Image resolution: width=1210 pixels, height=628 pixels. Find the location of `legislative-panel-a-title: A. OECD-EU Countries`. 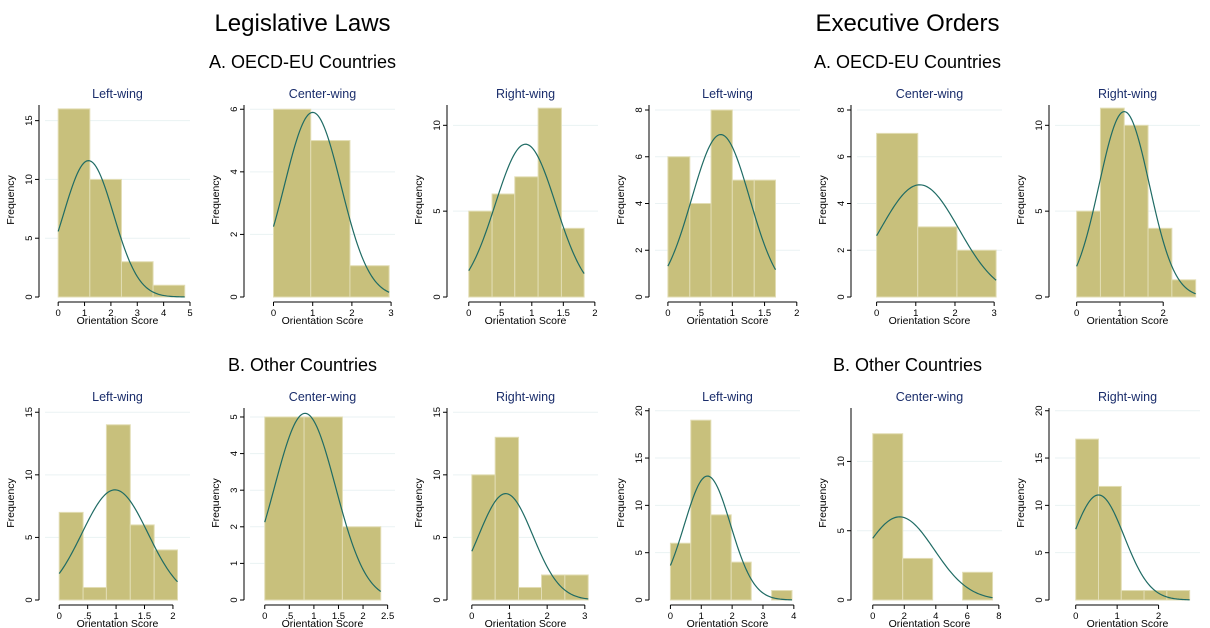

legislative-panel-a-title: A. OECD-EU Countries is located at coordinates (302, 62).